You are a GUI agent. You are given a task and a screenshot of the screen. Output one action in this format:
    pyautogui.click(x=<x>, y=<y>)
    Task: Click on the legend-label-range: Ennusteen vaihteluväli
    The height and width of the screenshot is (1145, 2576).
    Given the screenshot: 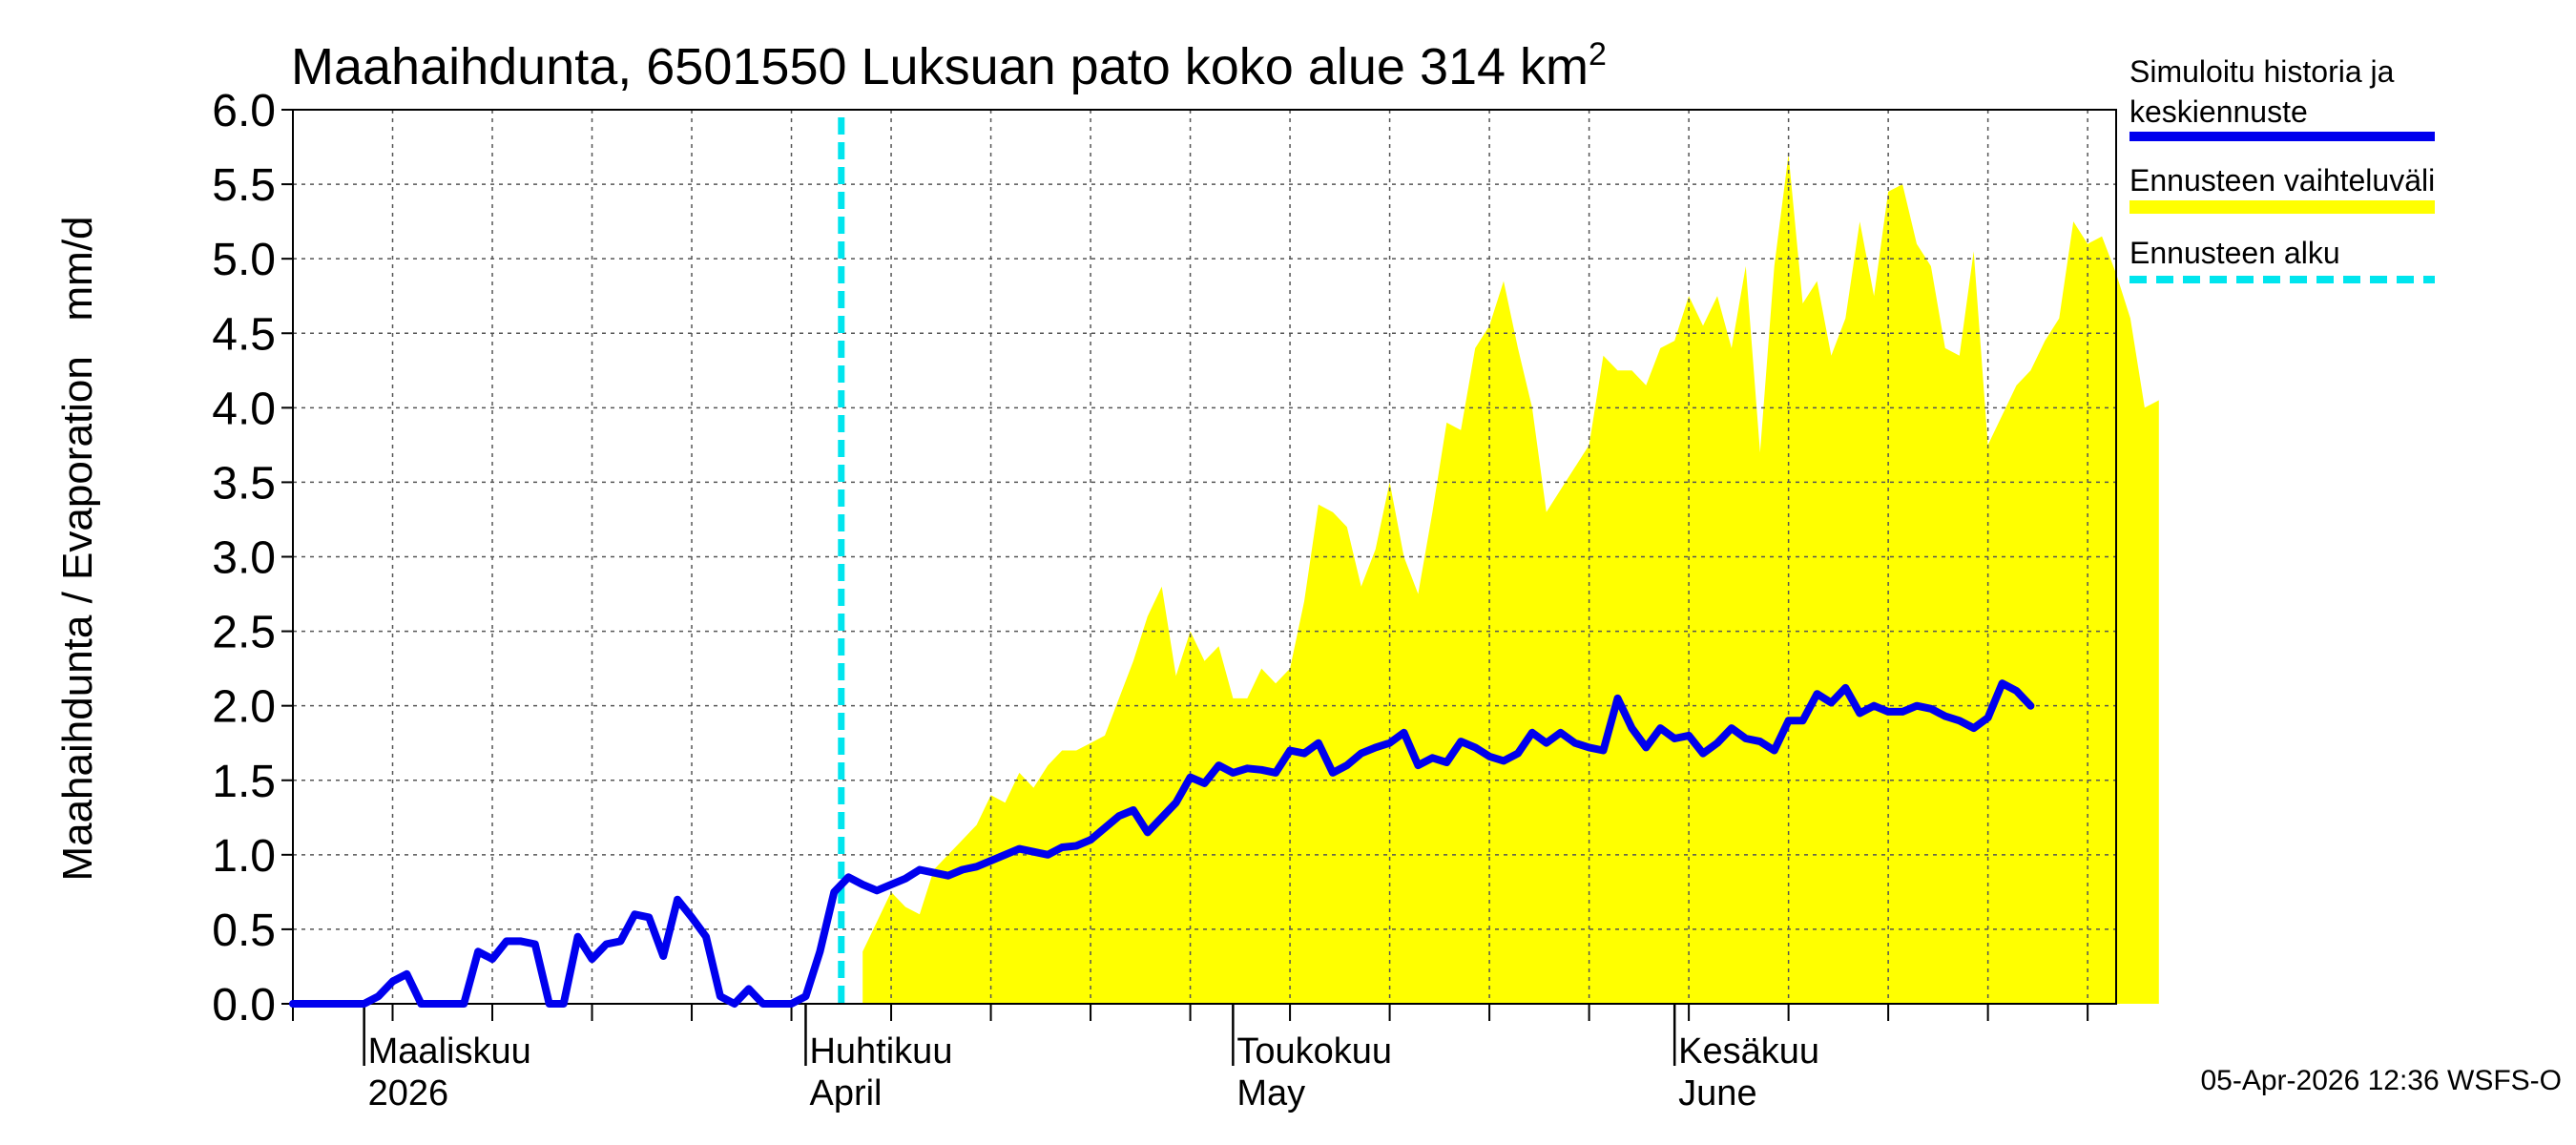 What is the action you would take?
    pyautogui.click(x=2282, y=180)
    